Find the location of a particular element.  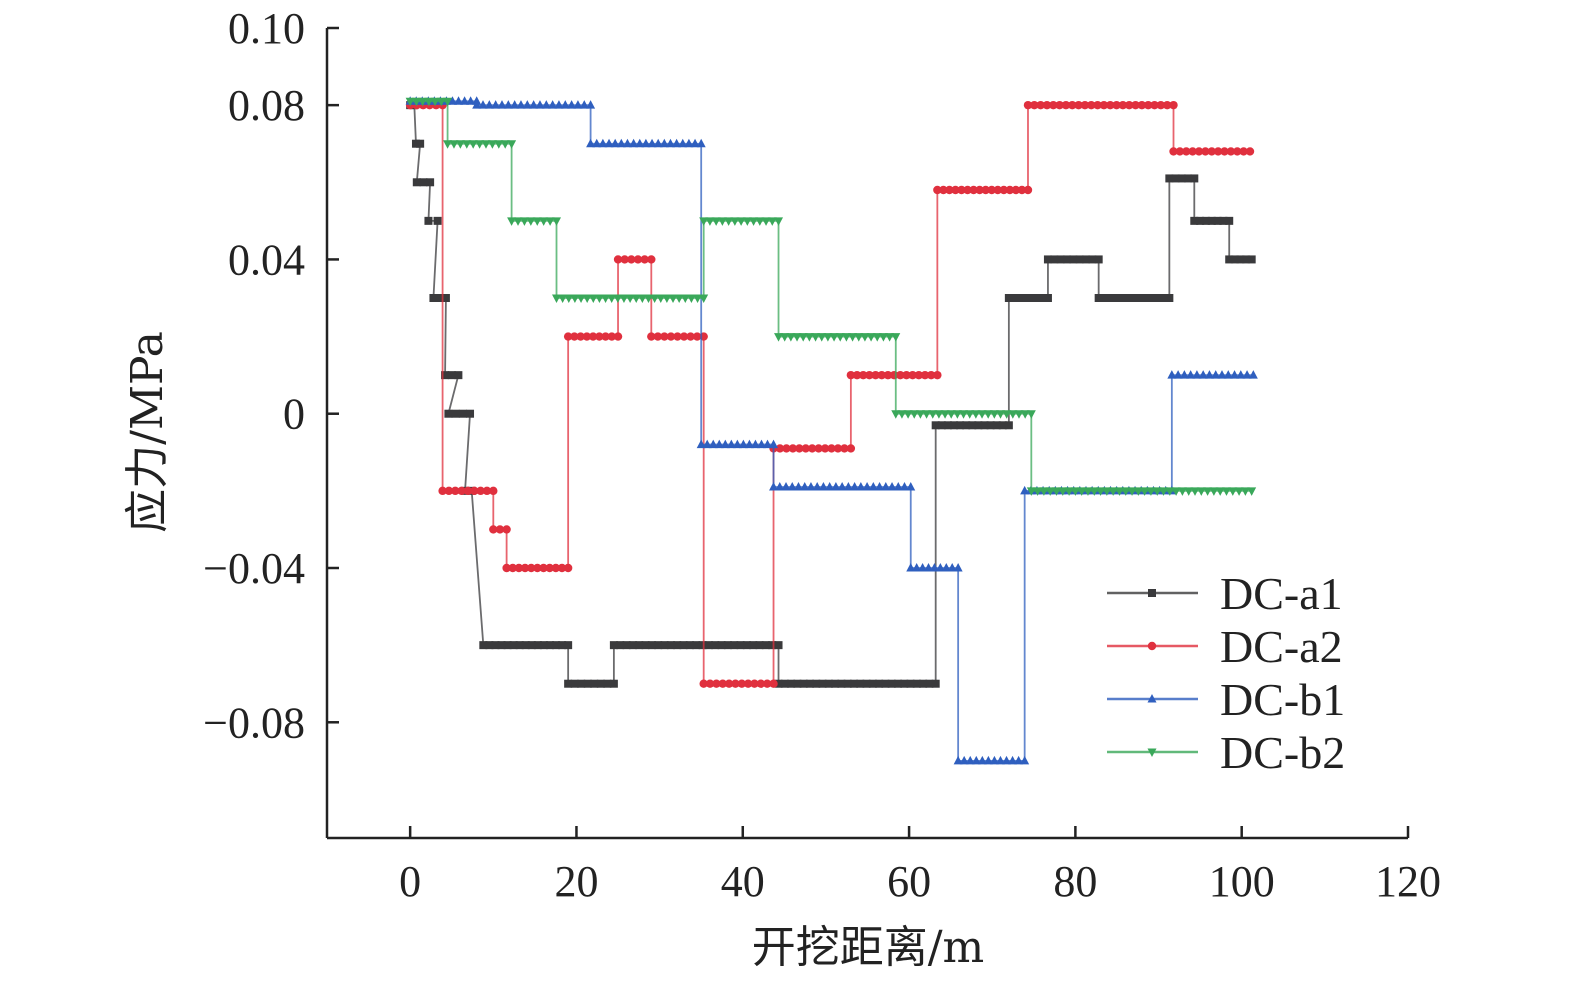

y-axis-label: 应力/MPa is located at coordinates (147, 432).